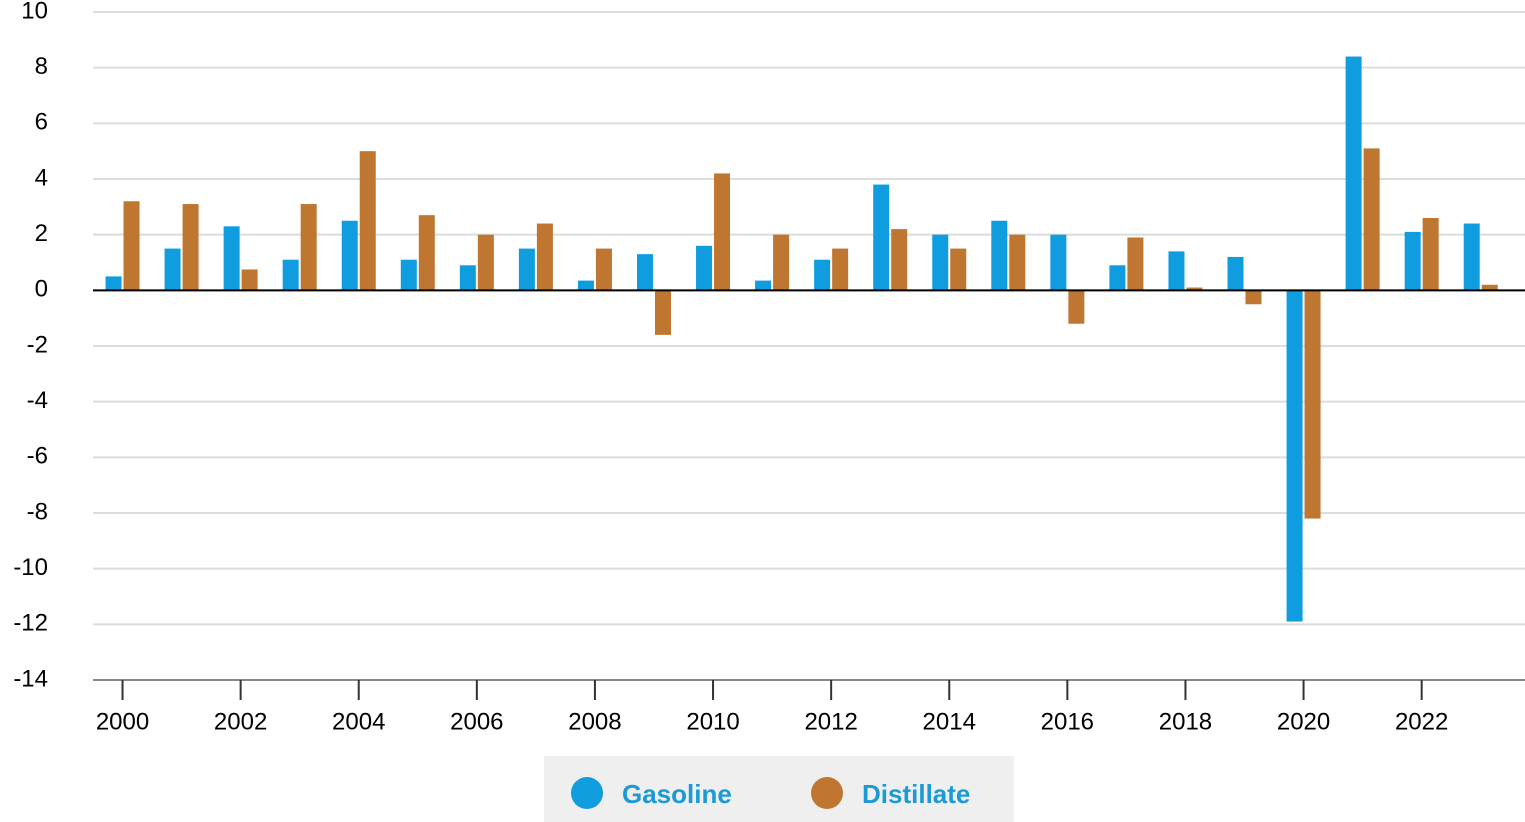 Image resolution: width=1525 pixels, height=822 pixels. Describe the element at coordinates (949, 721) in the screenshot. I see `x-tick-label: 2014` at that location.